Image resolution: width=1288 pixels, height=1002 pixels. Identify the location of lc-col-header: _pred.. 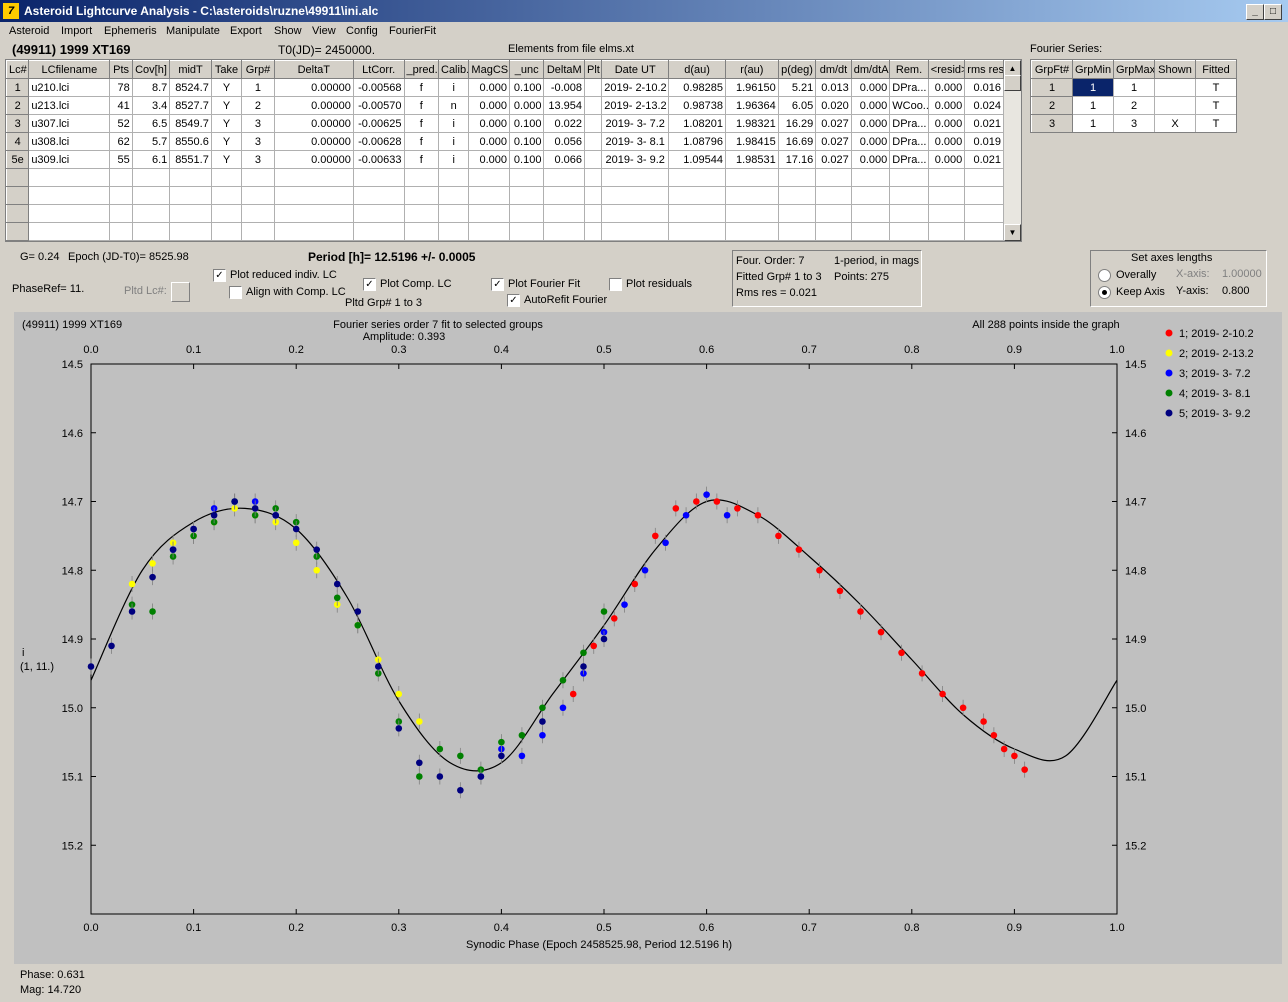
(421, 69).